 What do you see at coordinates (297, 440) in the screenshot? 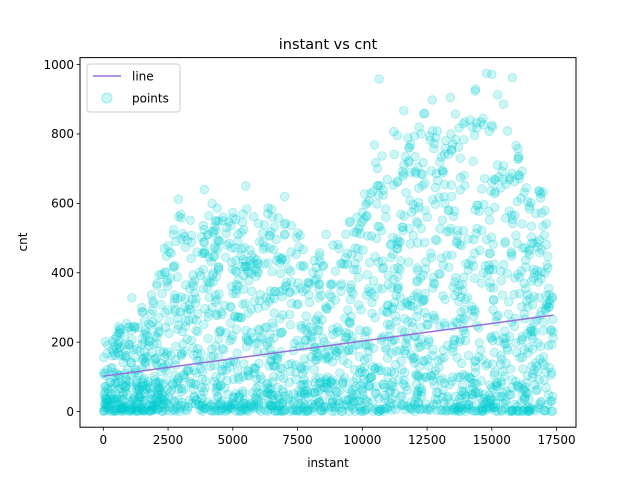
I see `x-tick-label: 7500` at bounding box center [297, 440].